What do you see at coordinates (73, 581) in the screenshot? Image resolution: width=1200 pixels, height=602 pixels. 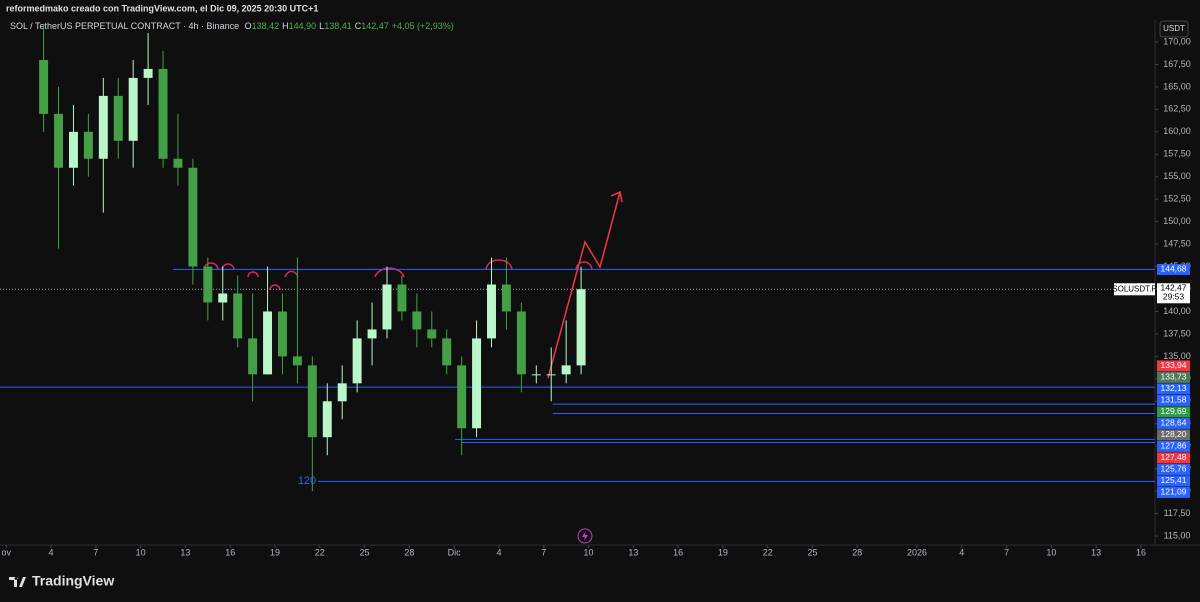 I see `brand-name: TradingView` at bounding box center [73, 581].